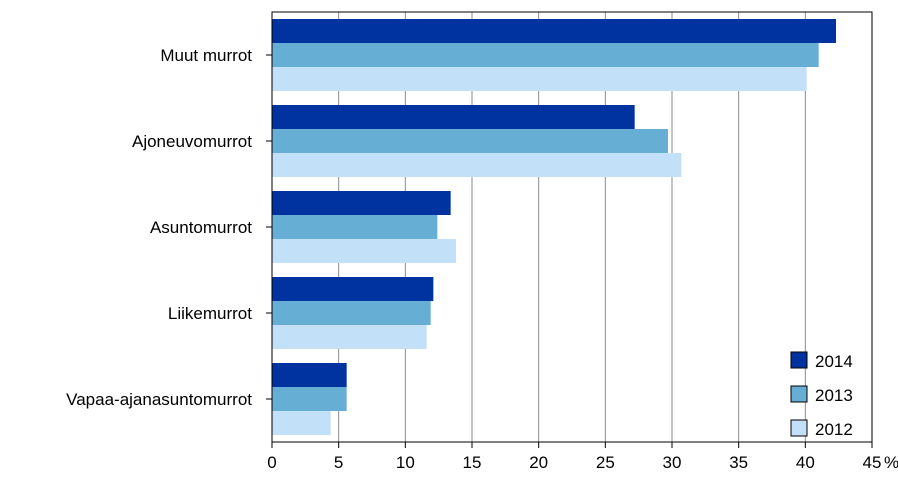 This screenshot has width=898, height=486. I want to click on x-unit-label: %, so click(891, 462).